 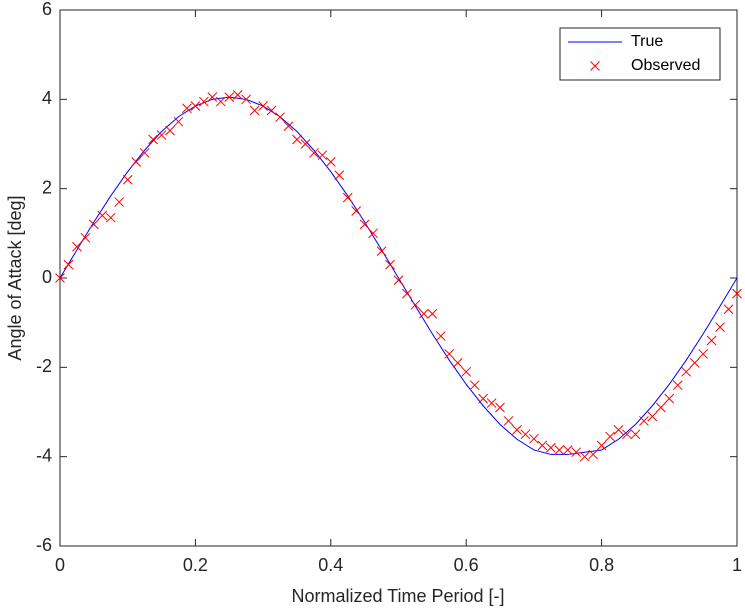 I want to click on legend-label: Observed, so click(x=665, y=65).